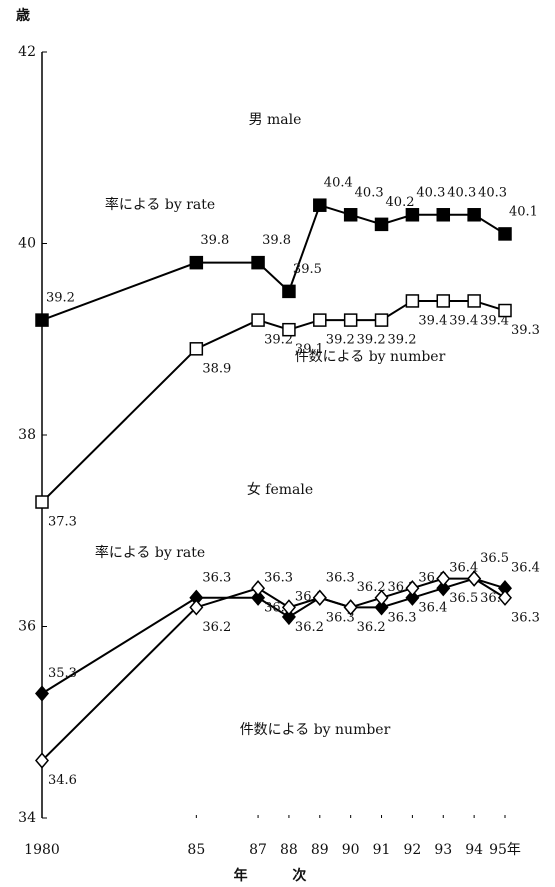  Describe the element at coordinates (27, 244) in the screenshot. I see `y-tick-label: 40` at that location.